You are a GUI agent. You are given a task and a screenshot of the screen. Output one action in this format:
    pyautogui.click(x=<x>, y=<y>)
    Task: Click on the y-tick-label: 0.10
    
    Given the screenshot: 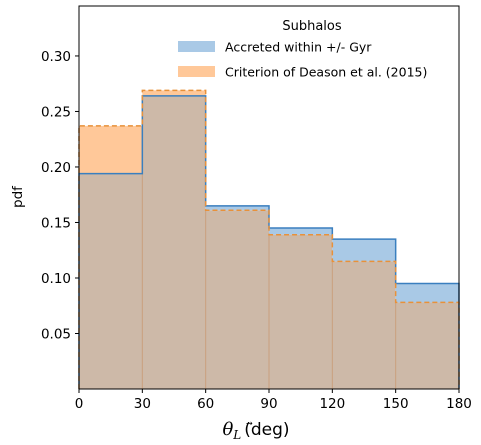 What is the action you would take?
    pyautogui.click(x=56, y=279)
    